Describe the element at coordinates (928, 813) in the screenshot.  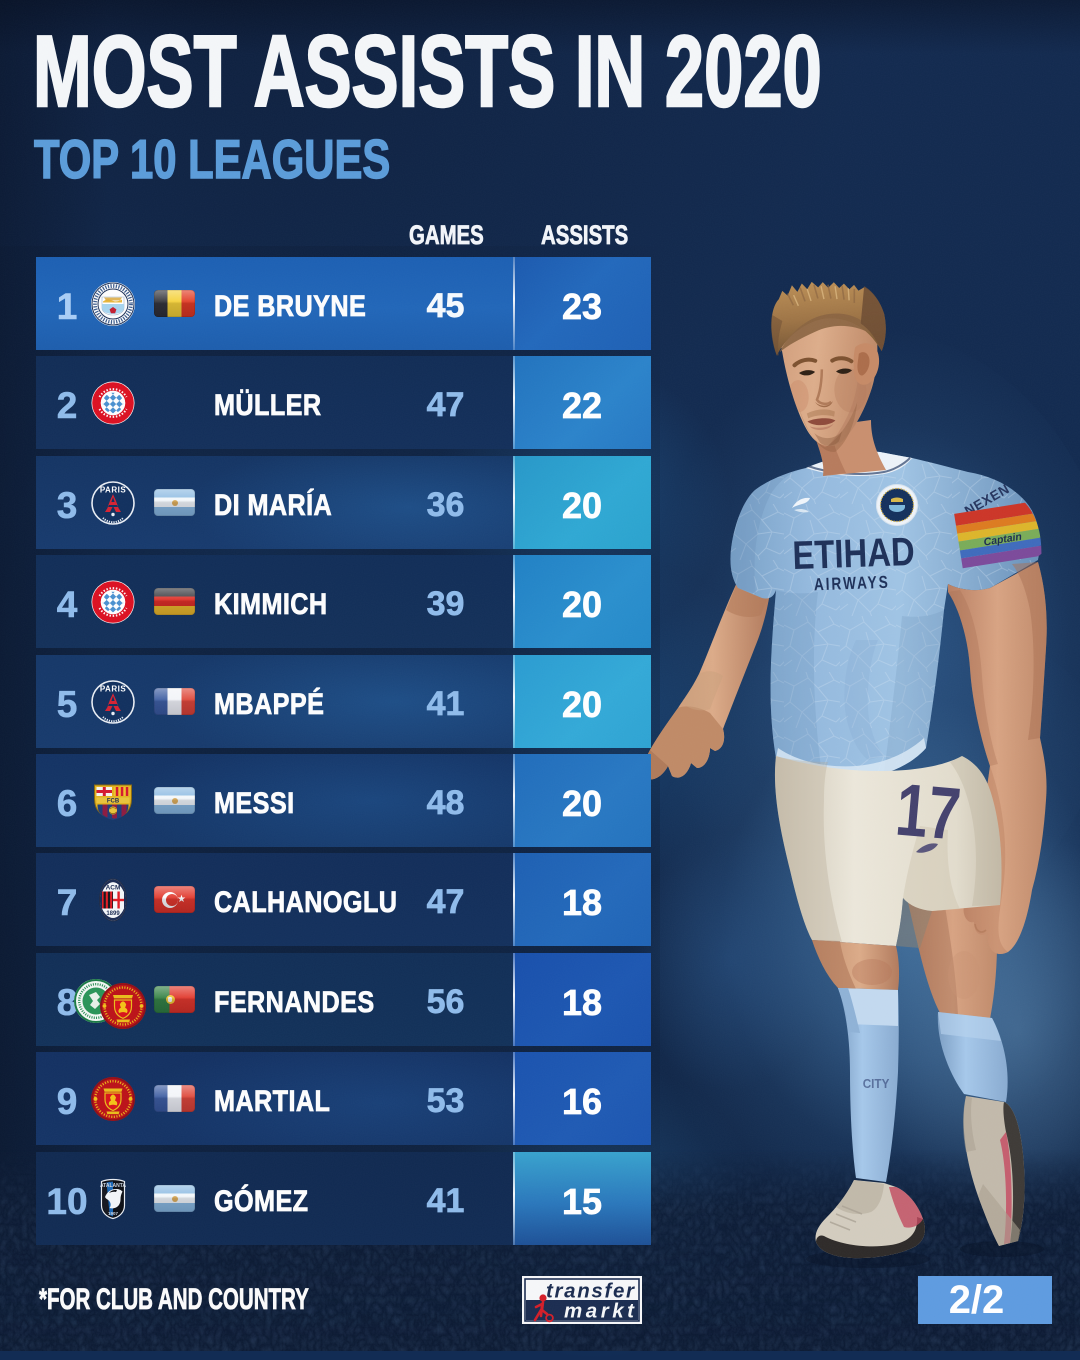
I see `svg-text: 17` at that location.